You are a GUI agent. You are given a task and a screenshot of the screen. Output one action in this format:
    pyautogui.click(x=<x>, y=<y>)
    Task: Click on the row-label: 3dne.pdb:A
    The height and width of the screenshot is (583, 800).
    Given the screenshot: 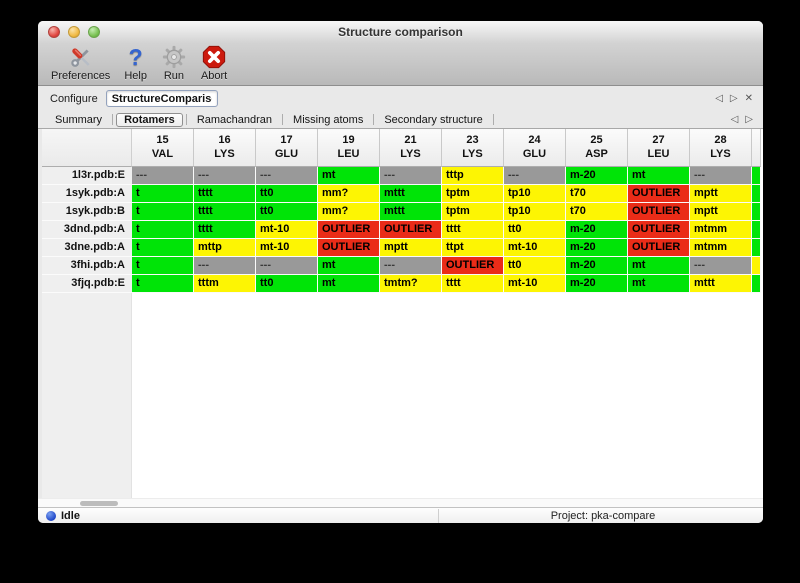 What is the action you would take?
    pyautogui.click(x=87, y=248)
    